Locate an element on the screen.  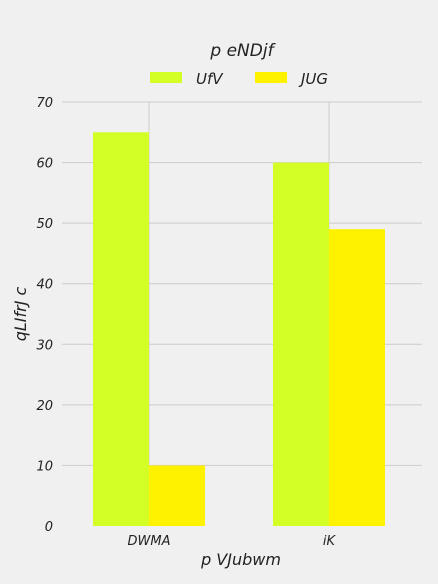
chart-title: p eNDjf is located at coordinates (242, 51).